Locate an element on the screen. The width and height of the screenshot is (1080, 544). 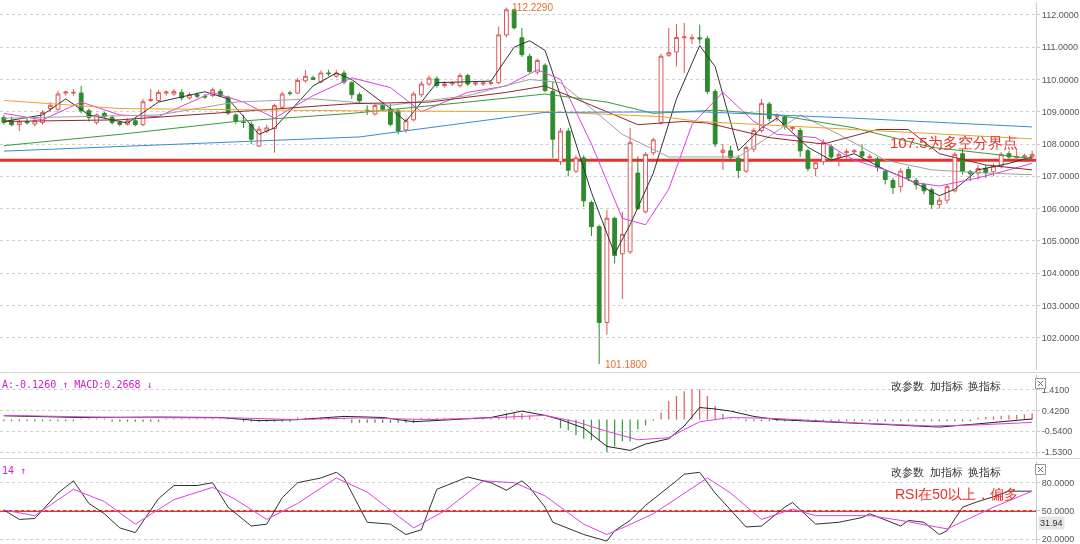
y-tick-label: 105.0000 is located at coordinates (1060, 241).